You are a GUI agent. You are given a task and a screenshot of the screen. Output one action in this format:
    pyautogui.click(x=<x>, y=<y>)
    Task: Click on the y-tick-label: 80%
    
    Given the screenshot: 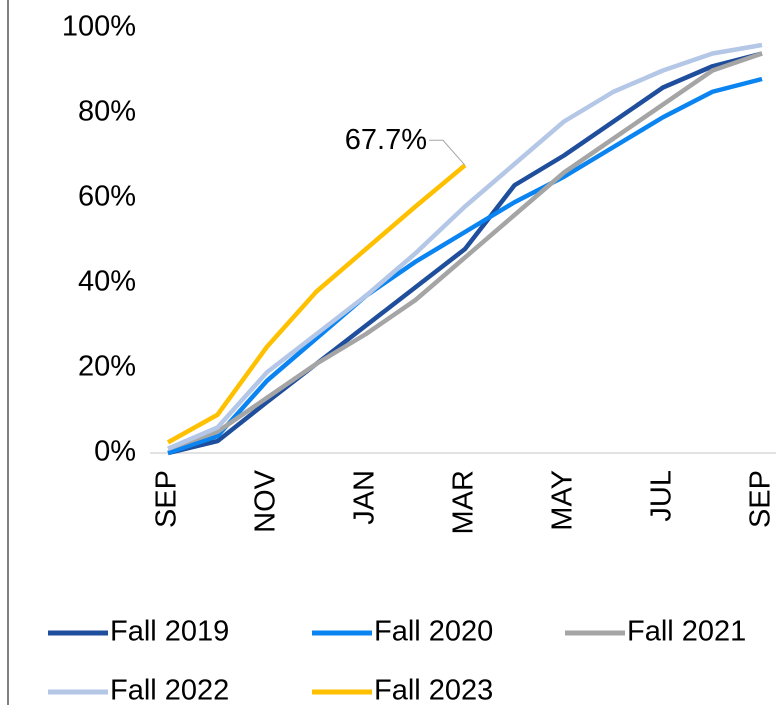 What is the action you would take?
    pyautogui.click(x=107, y=112)
    